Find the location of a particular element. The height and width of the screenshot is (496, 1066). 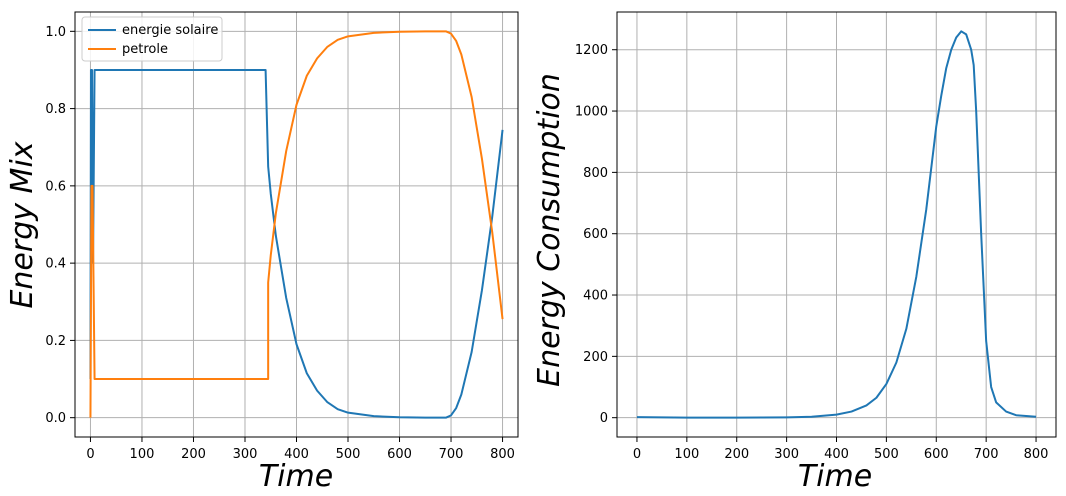

energy-mix-x-tick-label: 100 is located at coordinates (142, 454).